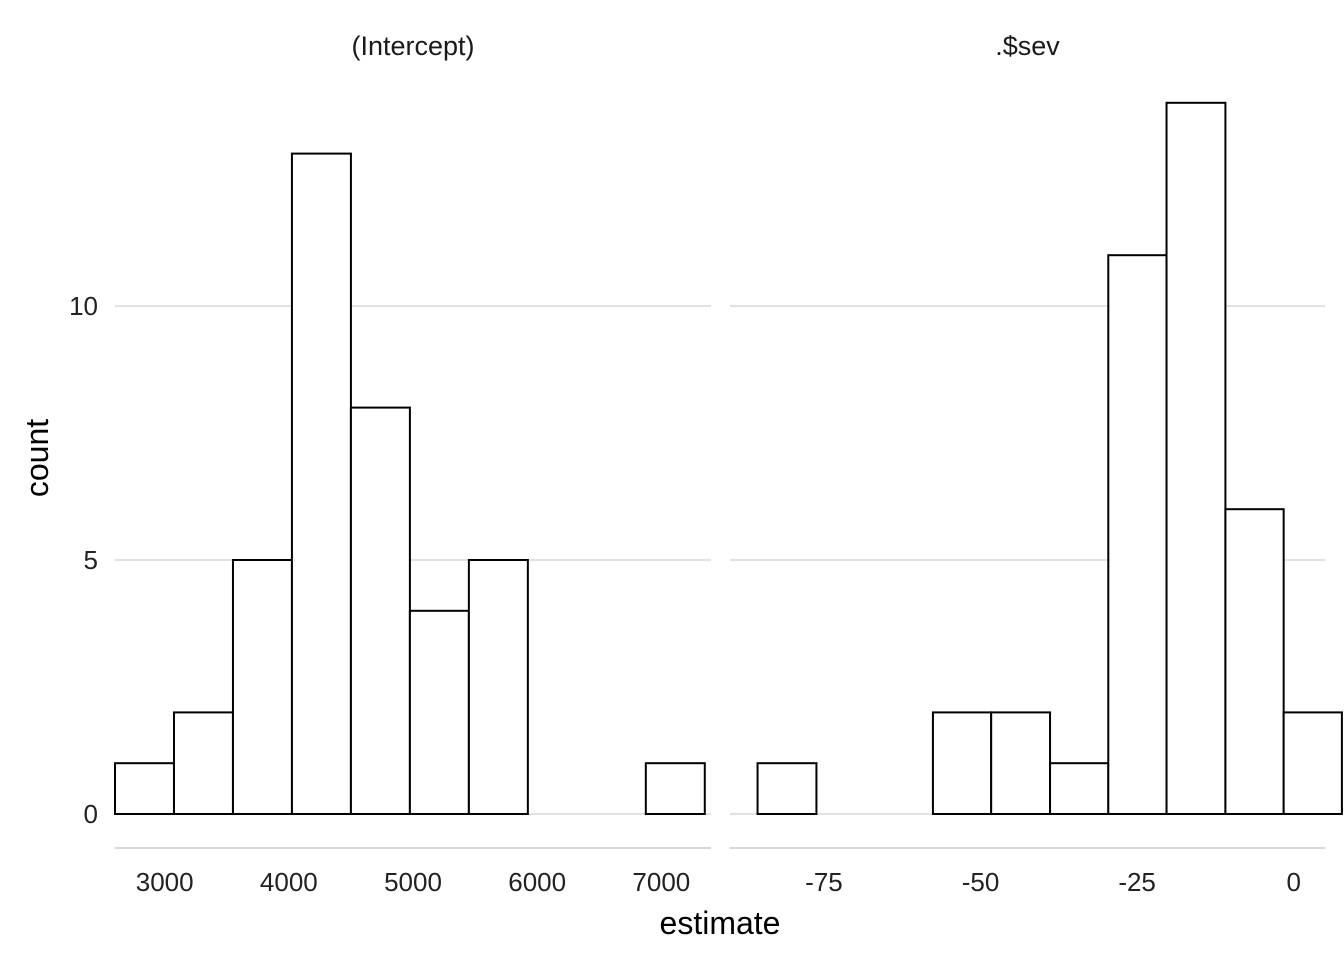 This screenshot has width=1344, height=960. What do you see at coordinates (720, 923) in the screenshot?
I see `x-axis-title: estimate` at bounding box center [720, 923].